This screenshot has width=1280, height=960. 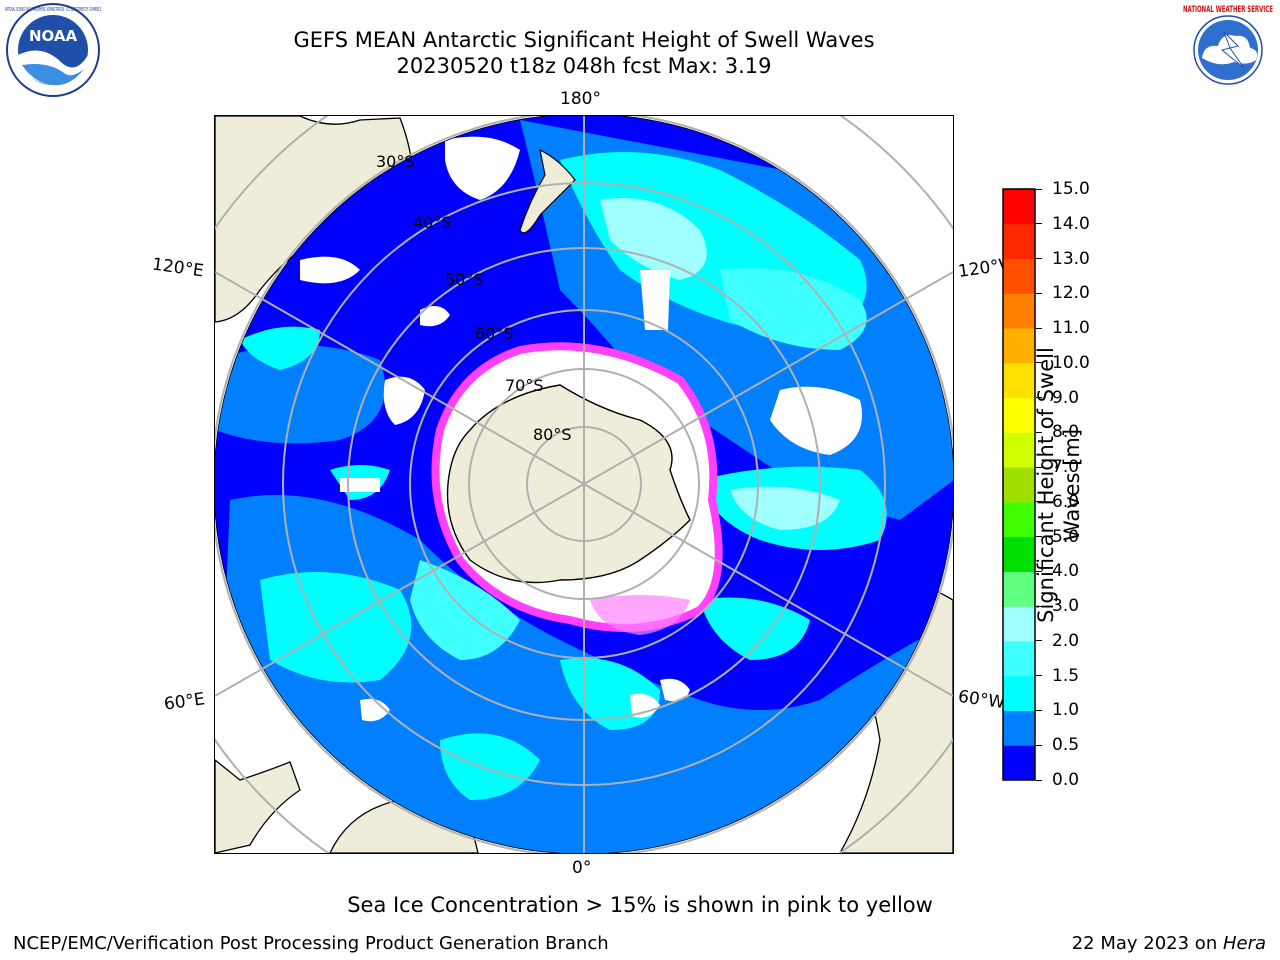 What do you see at coordinates (1244, 943) in the screenshot?
I see `machine-name: Hera` at bounding box center [1244, 943].